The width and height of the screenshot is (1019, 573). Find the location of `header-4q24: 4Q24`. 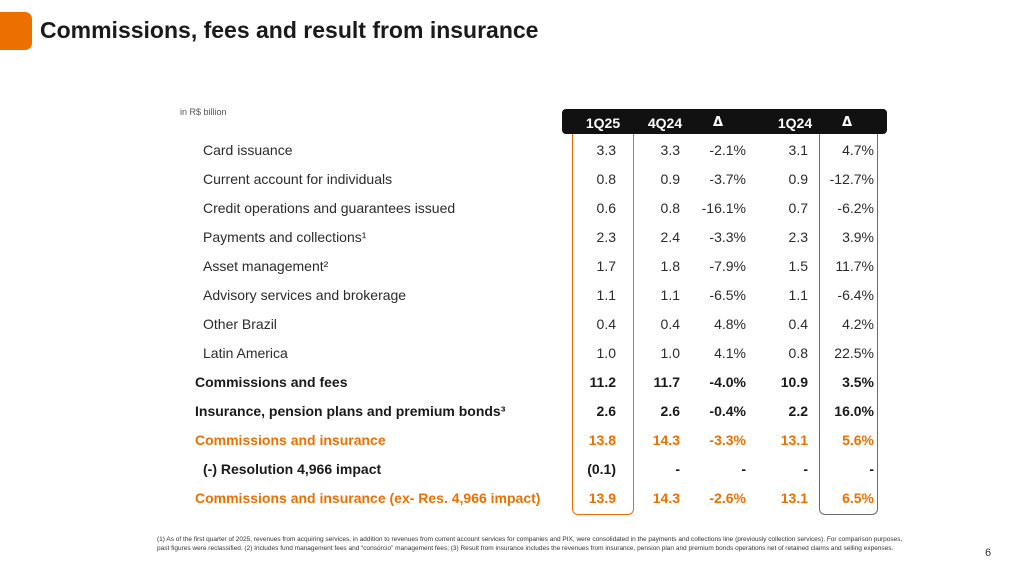

header-4q24: 4Q24 is located at coordinates (665, 123).